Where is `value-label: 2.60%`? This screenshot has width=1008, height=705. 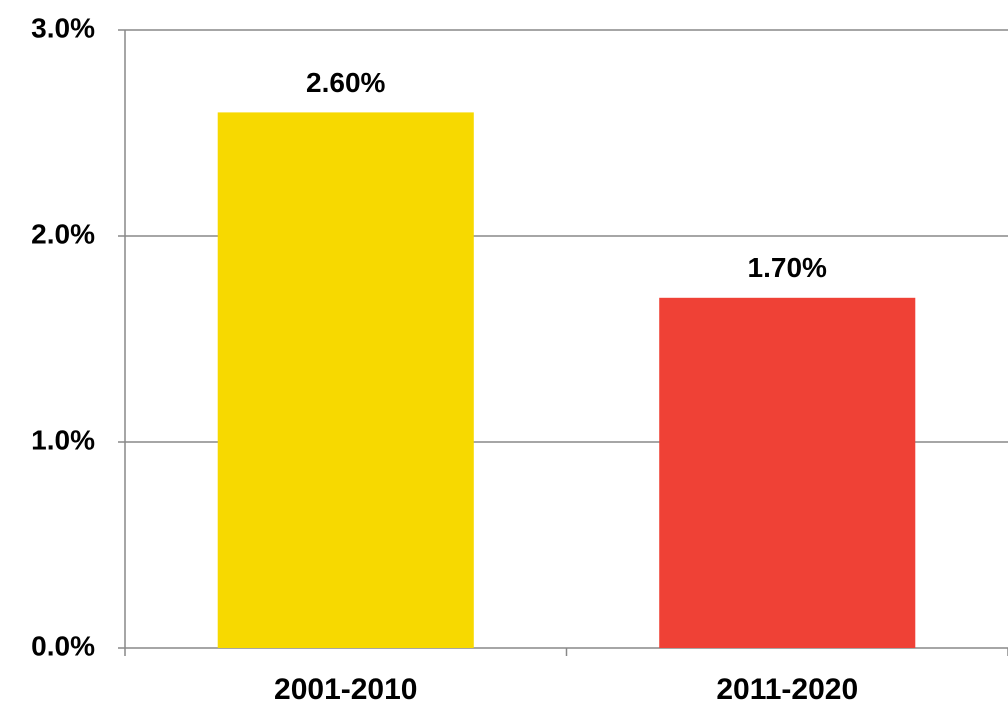
value-label: 2.60% is located at coordinates (345, 82).